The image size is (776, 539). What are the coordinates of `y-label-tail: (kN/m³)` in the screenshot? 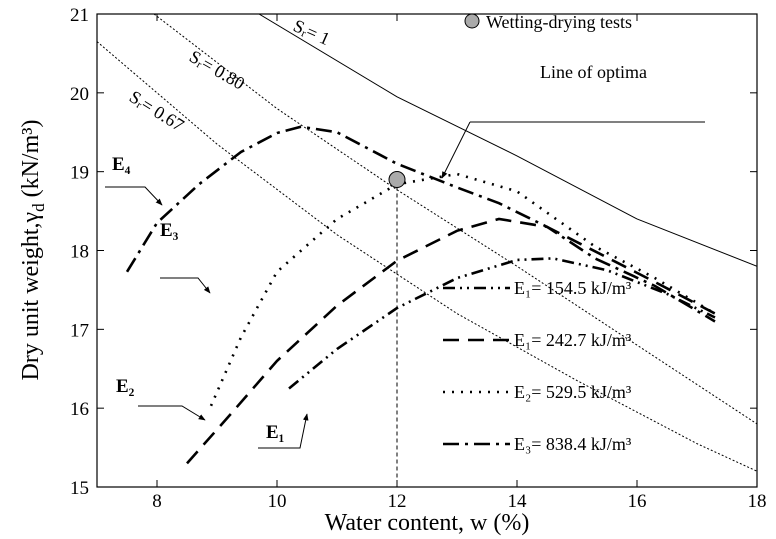 It's located at (31, 162).